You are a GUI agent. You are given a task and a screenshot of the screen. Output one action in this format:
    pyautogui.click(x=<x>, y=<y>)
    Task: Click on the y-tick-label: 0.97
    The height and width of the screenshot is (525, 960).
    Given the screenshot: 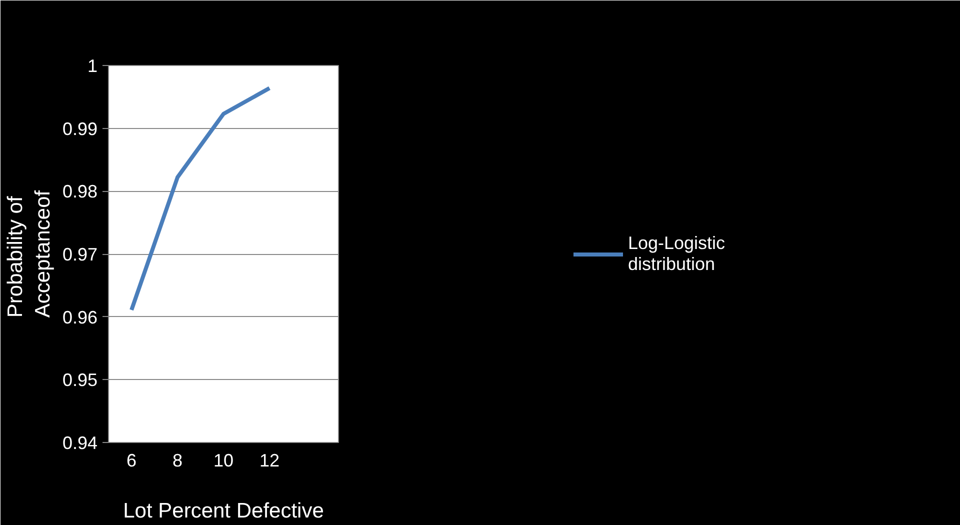 What is the action you would take?
    pyautogui.click(x=80, y=254)
    